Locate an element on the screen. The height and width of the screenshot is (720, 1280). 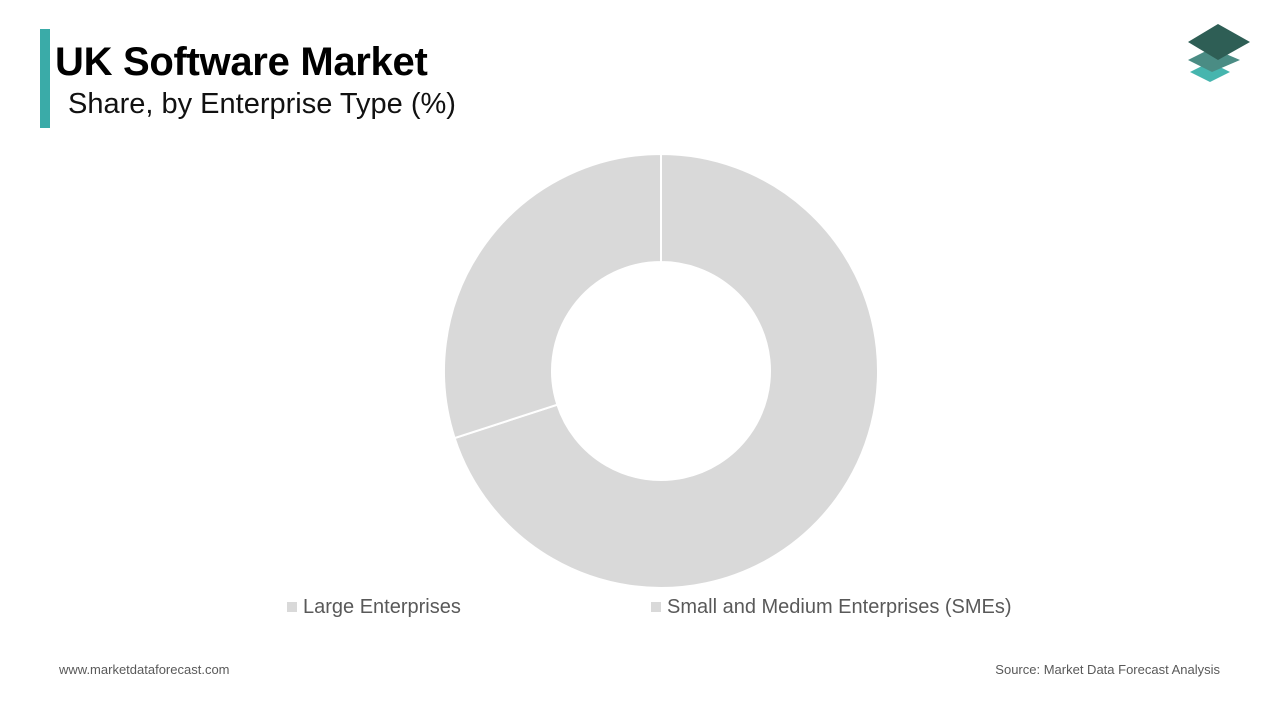
footer-website: www.marketdataforecast.com is located at coordinates (144, 669).